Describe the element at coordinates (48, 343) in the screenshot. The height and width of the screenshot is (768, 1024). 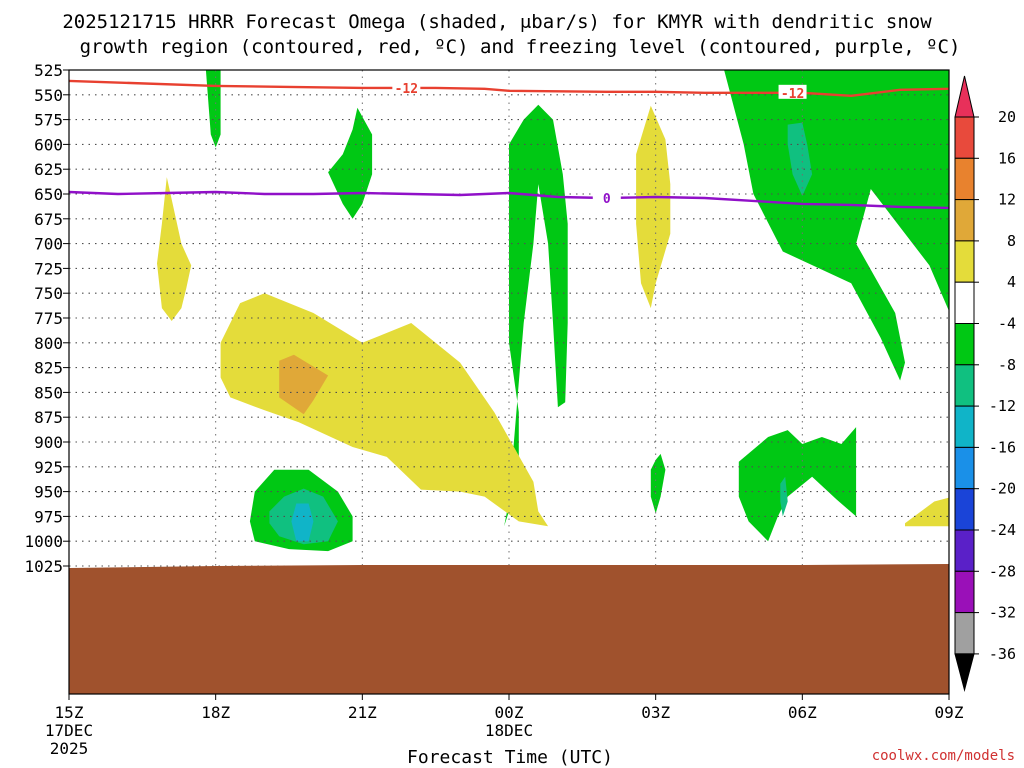
I see `y-tick-label-800: 800` at that location.